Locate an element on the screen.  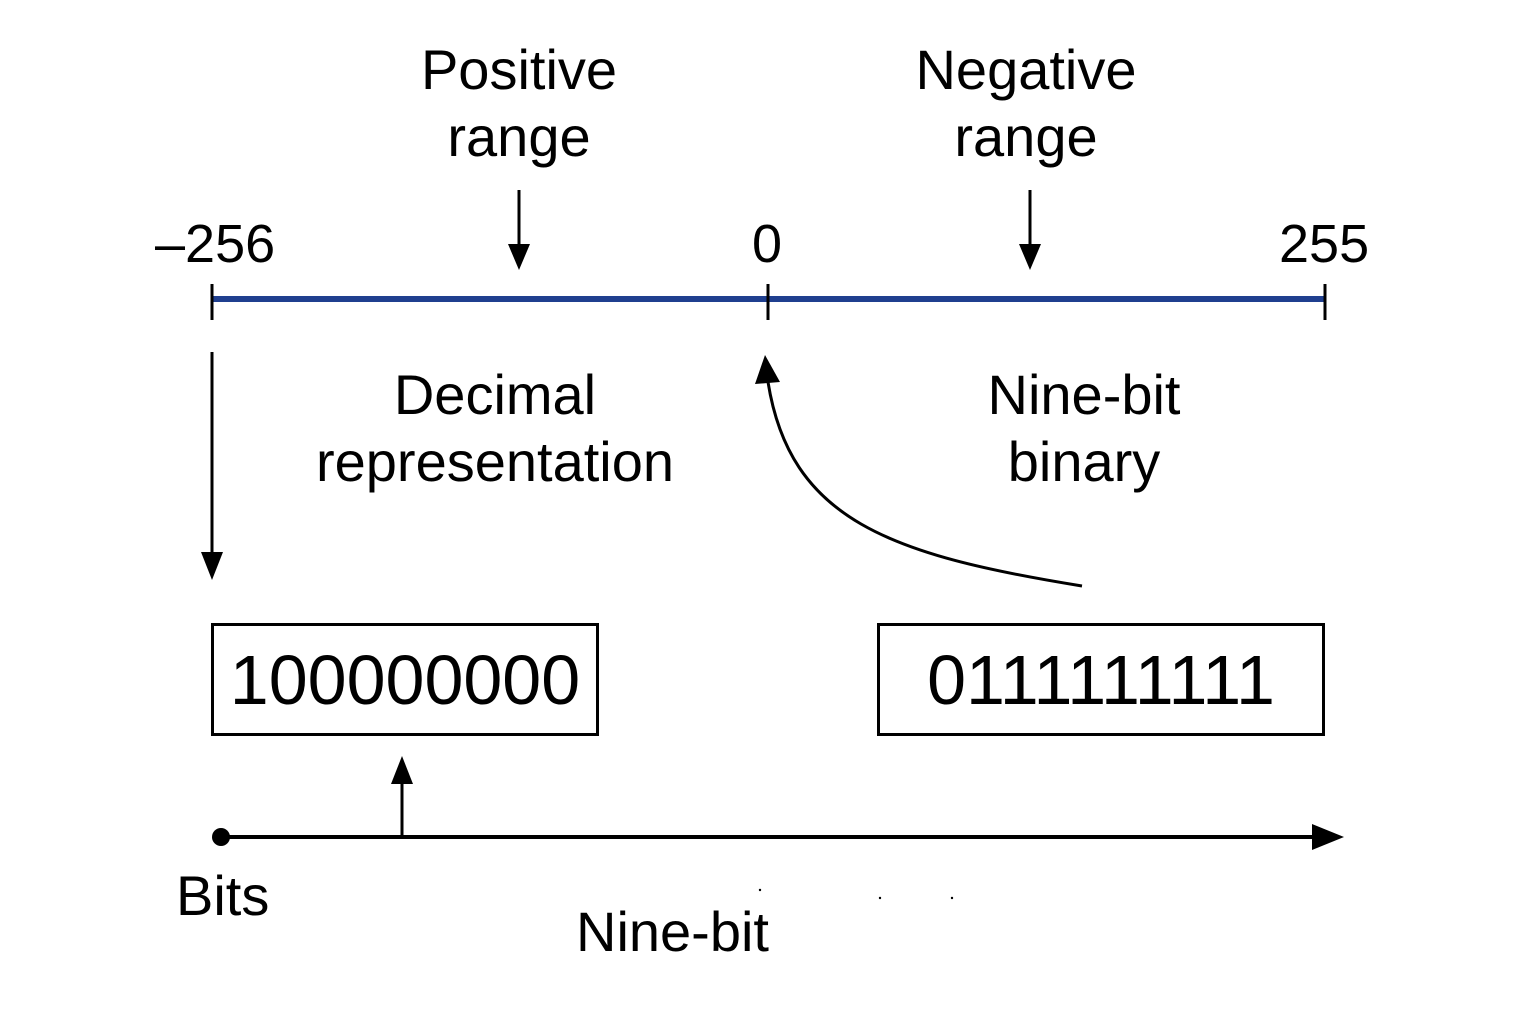
negative-range-heading: Negative range is located at coordinates (1026, 103).